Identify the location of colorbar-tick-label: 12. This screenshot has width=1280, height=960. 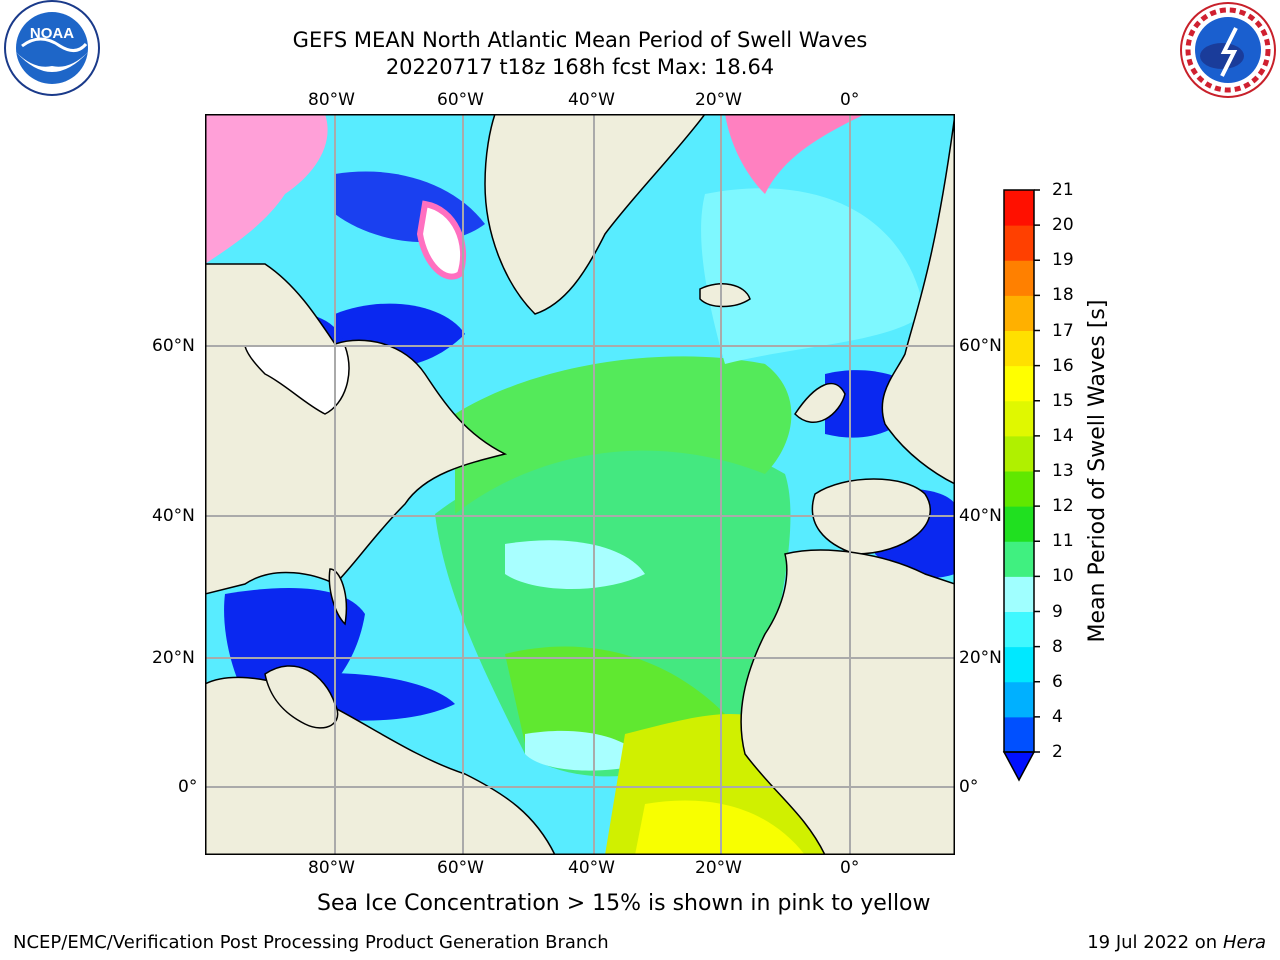
(1063, 506).